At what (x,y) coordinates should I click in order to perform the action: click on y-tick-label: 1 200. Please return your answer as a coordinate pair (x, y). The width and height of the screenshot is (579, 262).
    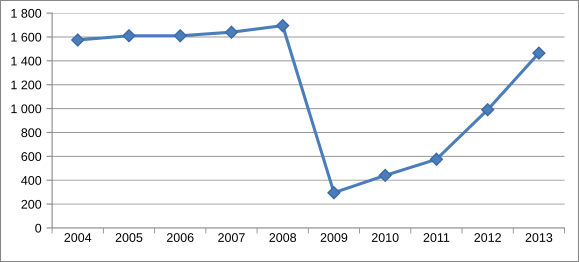
    Looking at the image, I should click on (26, 85).